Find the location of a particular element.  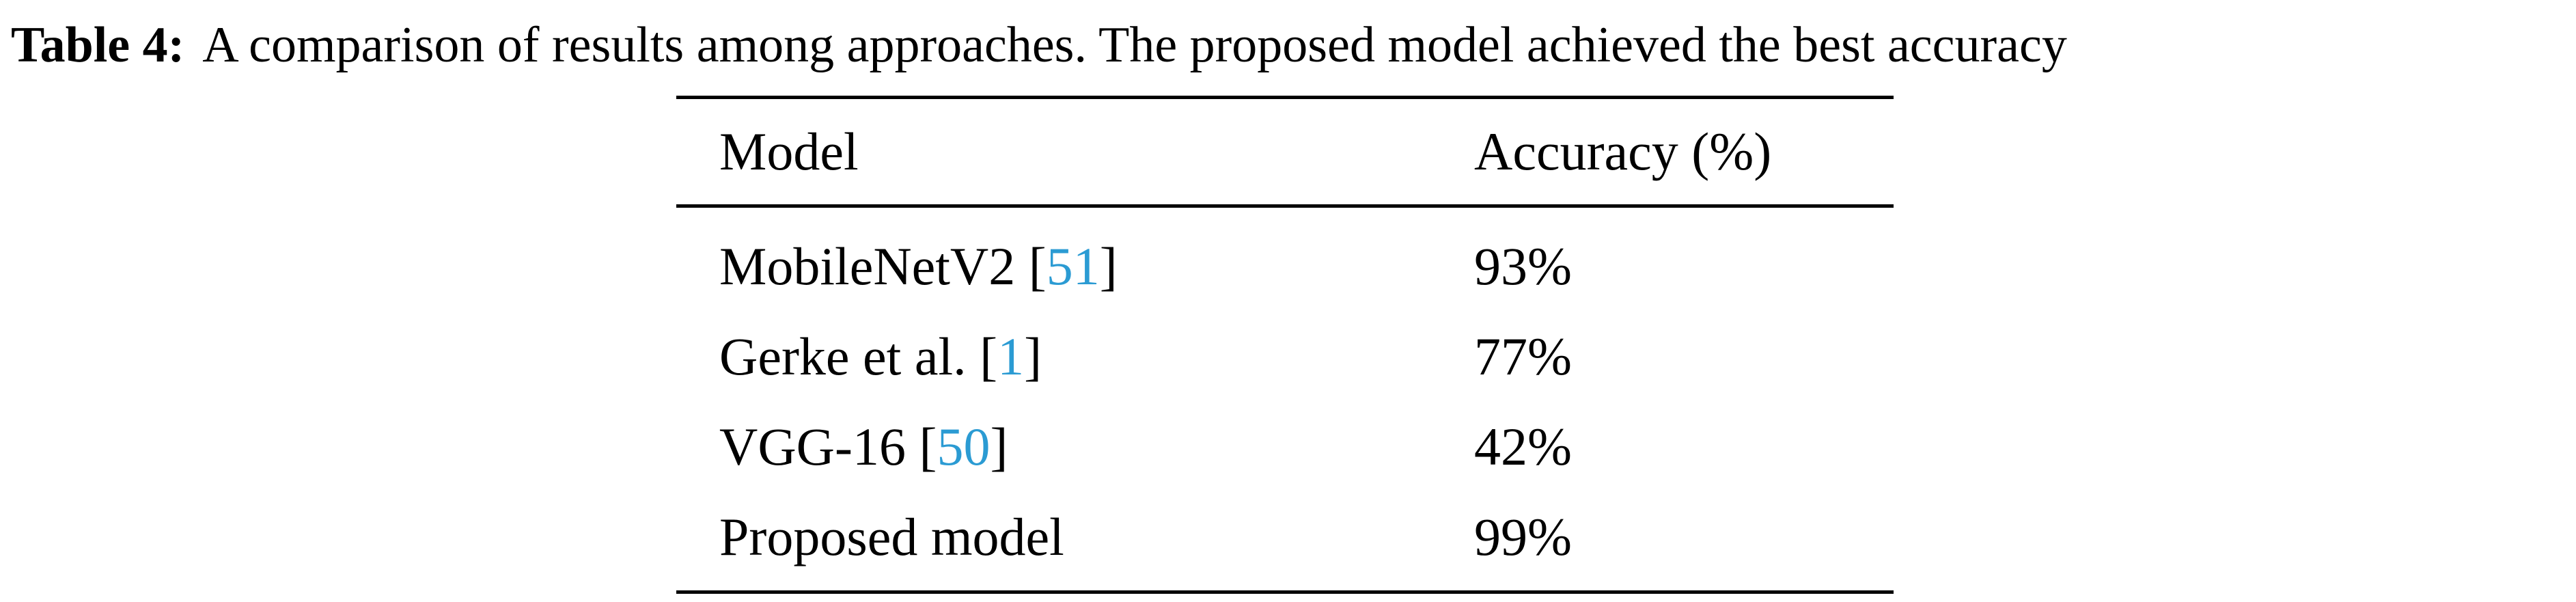

row-model-mobilenetv2: MobileNetV2 [51] is located at coordinates (919, 266).